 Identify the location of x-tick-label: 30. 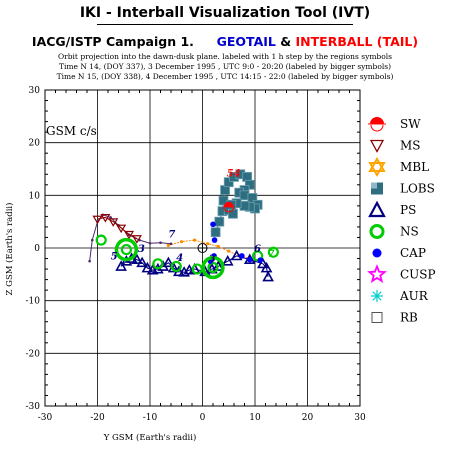
(360, 418).